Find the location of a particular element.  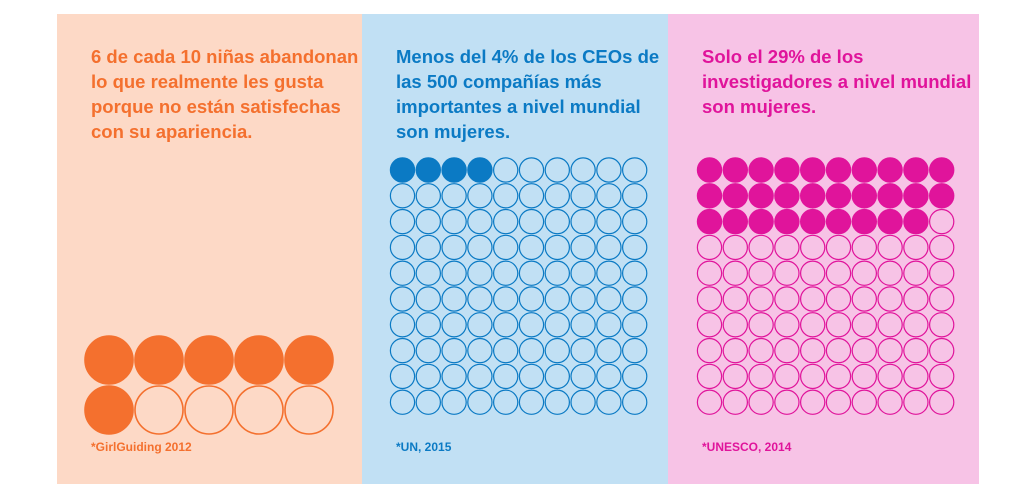

panel-source: *UNESCO, 2014 is located at coordinates (747, 447).